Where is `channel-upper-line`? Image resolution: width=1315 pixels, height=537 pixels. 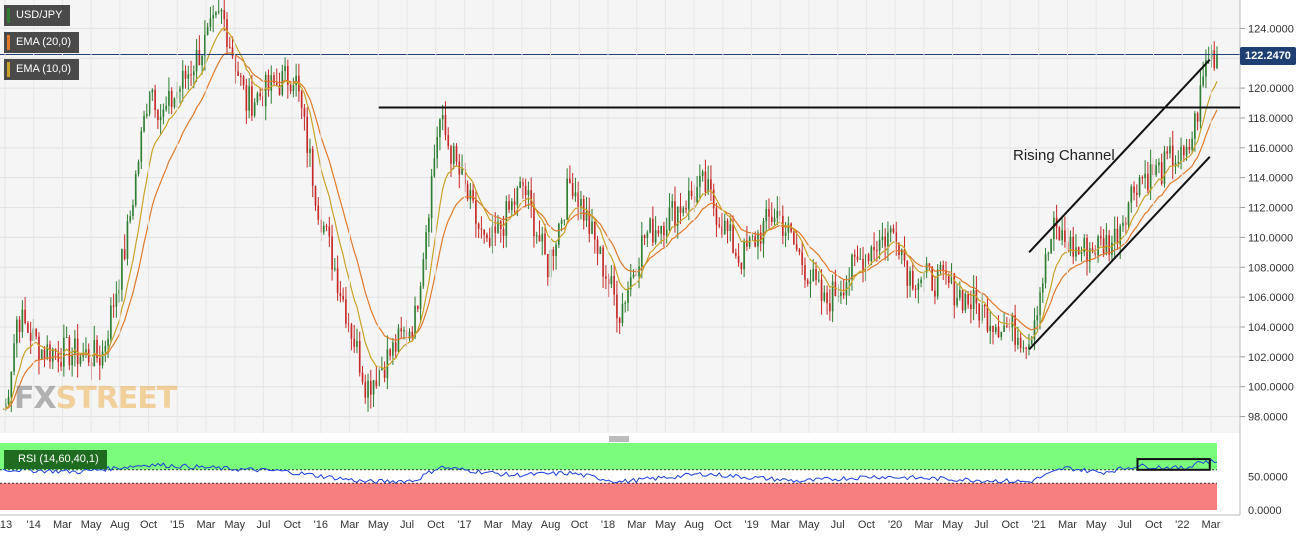
channel-upper-line is located at coordinates (1119, 156).